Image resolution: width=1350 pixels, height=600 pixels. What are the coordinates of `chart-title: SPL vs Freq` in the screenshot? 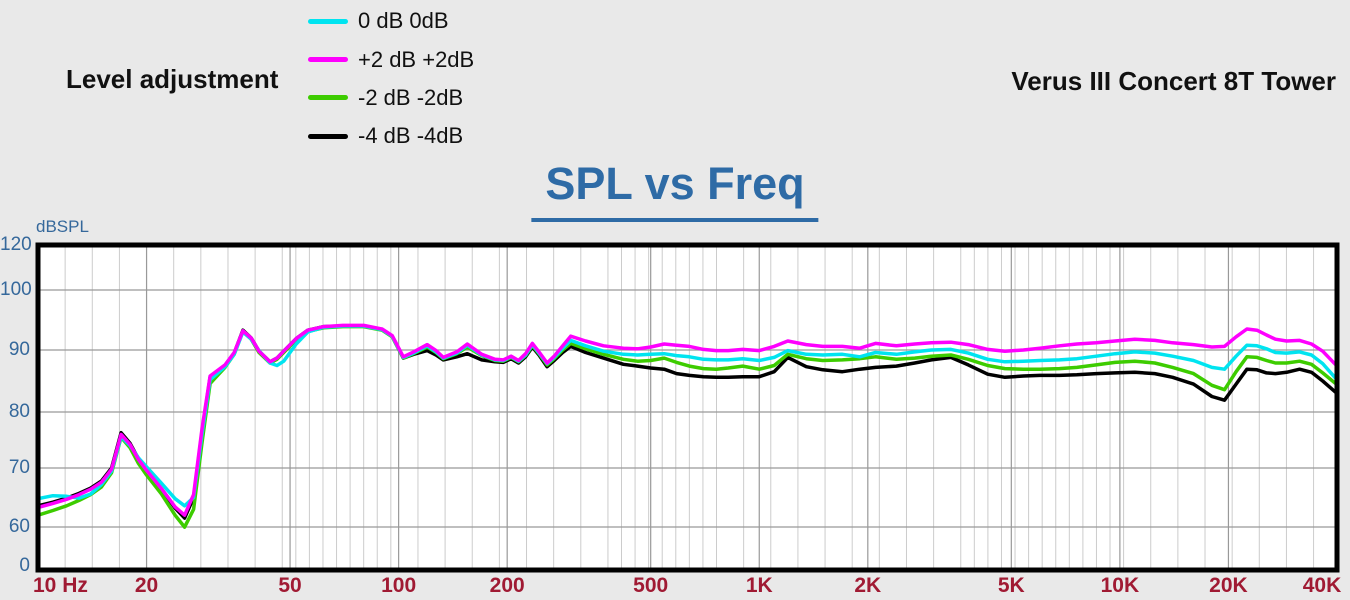 It's located at (675, 190).